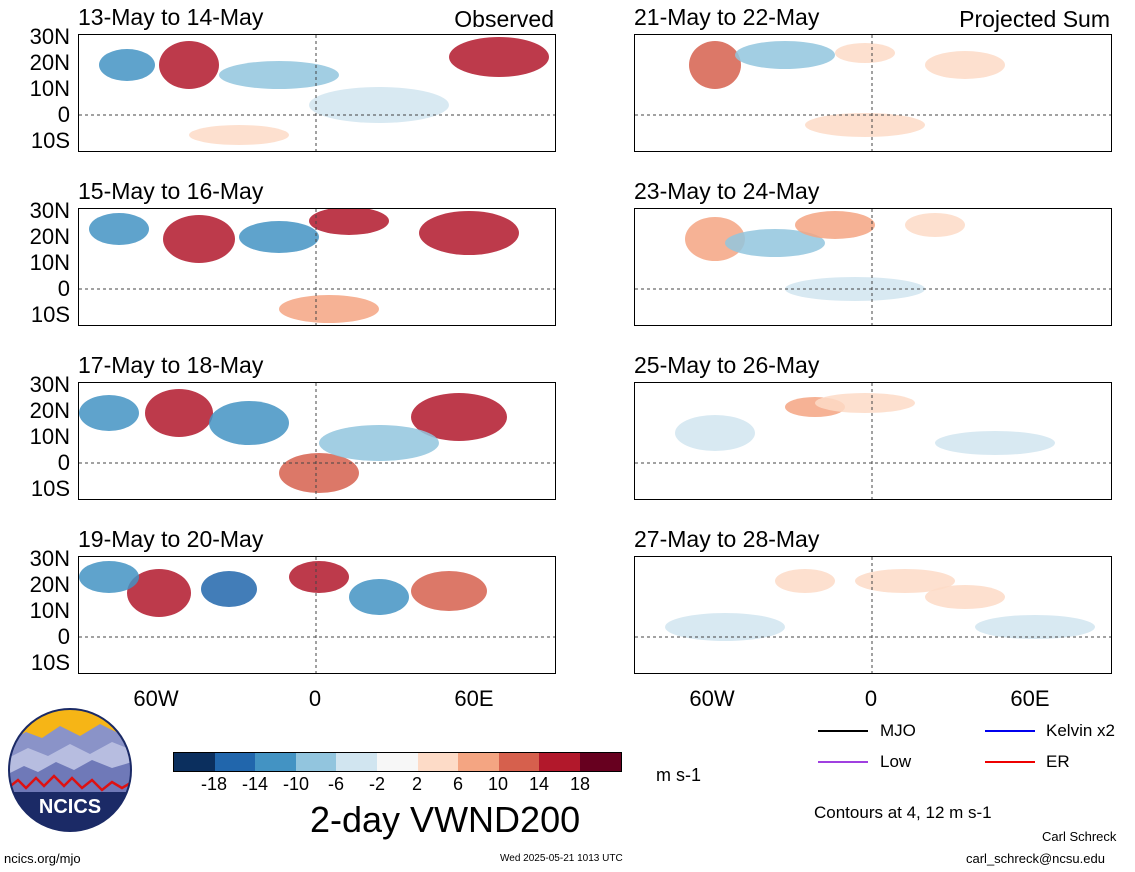 This screenshot has width=1135, height=872. What do you see at coordinates (213, 784) in the screenshot?
I see `colorbar-tick: -18` at bounding box center [213, 784].